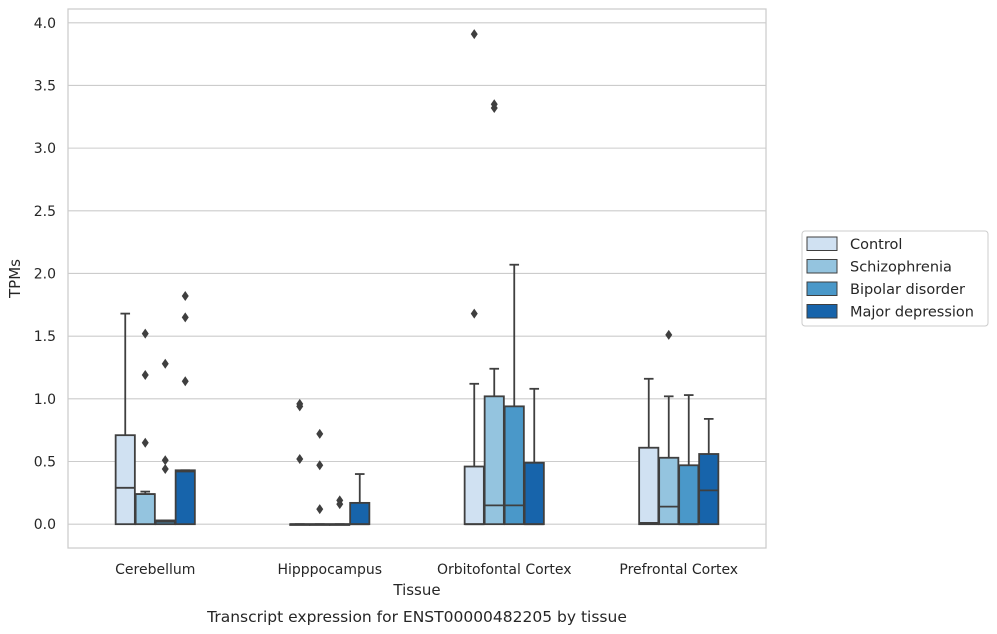 This screenshot has height=634, width=997. What do you see at coordinates (45, 212) in the screenshot?
I see `y-tick-label: 2.5` at bounding box center [45, 212].